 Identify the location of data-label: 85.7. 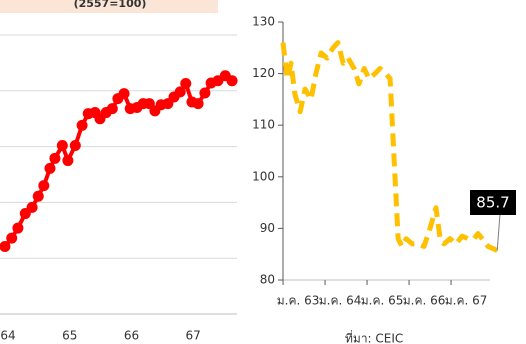
(492, 203).